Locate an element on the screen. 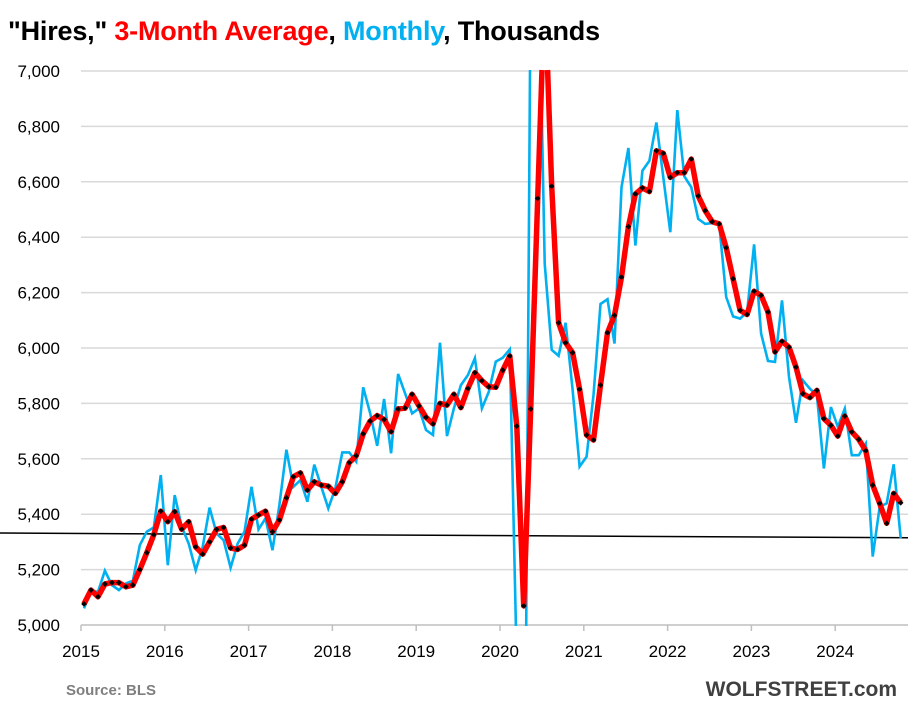 The image size is (912, 715). title-monthly: Monthly is located at coordinates (393, 31).